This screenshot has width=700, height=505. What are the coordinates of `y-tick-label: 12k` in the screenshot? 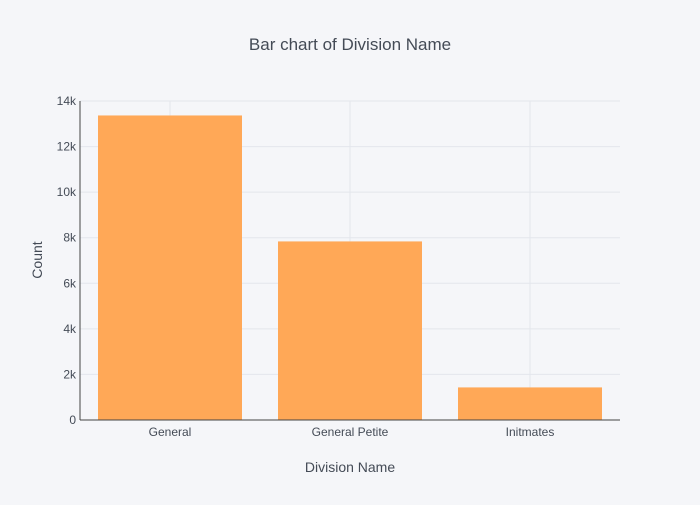 It's located at (67, 147).